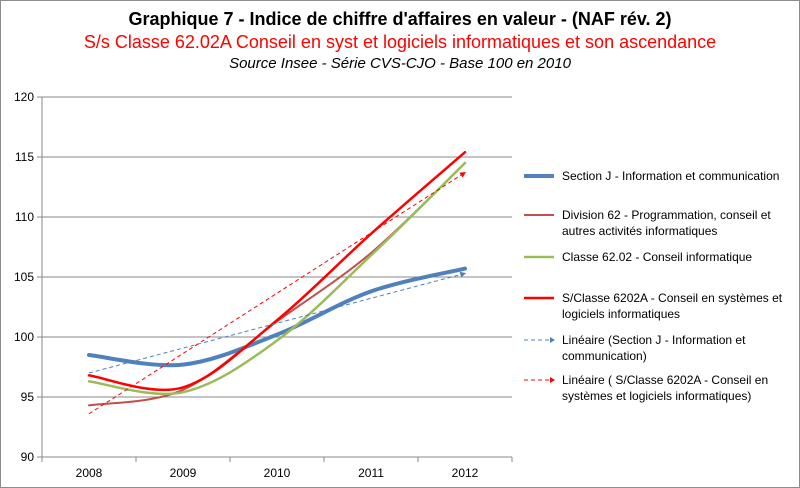  I want to click on legend-label: Classe 62.02 - Conseil informatique, so click(657, 257).